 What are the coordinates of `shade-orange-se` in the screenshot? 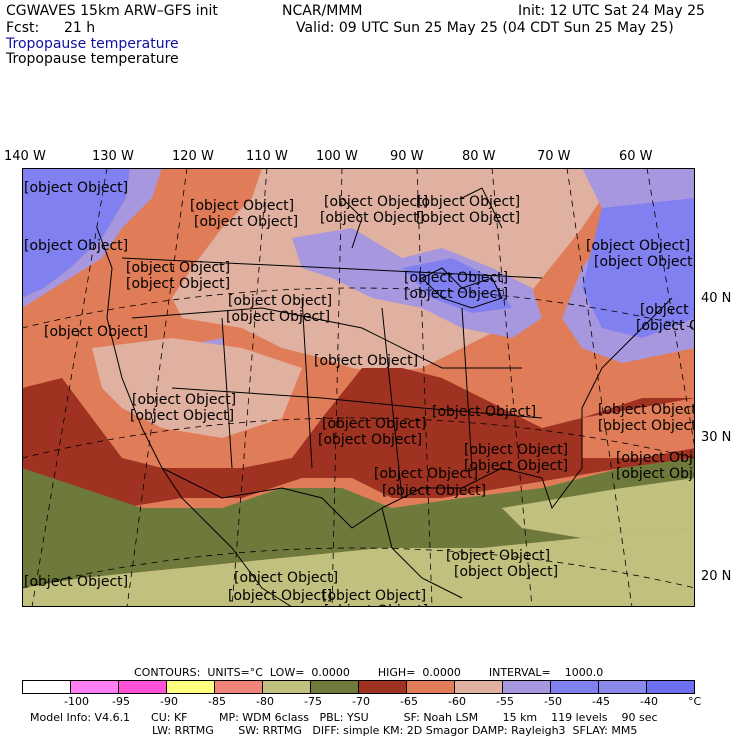 It's located at (638, 428).